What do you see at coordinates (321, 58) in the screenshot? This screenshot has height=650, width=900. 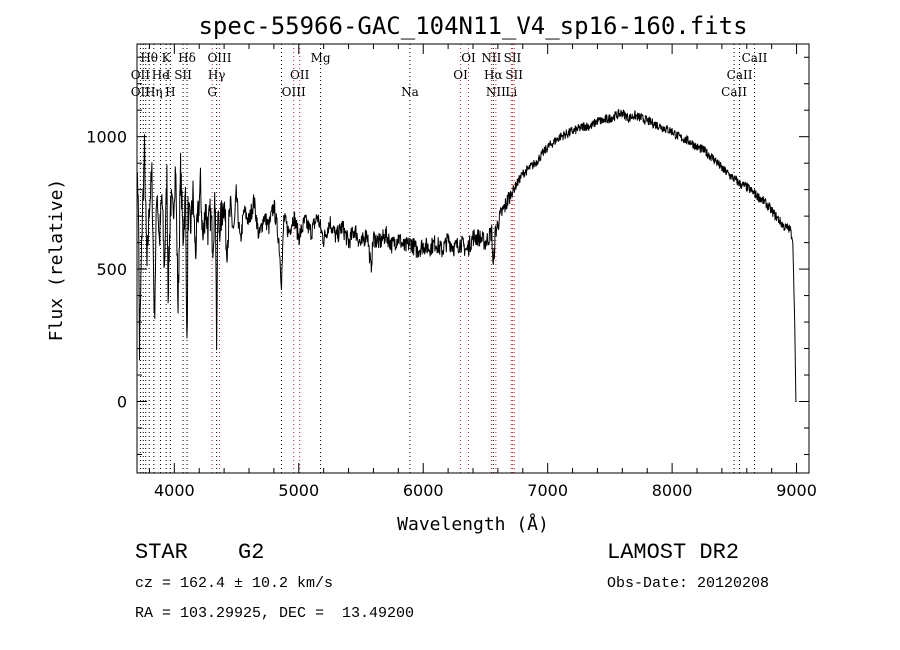 I see `line-label: Mg` at bounding box center [321, 58].